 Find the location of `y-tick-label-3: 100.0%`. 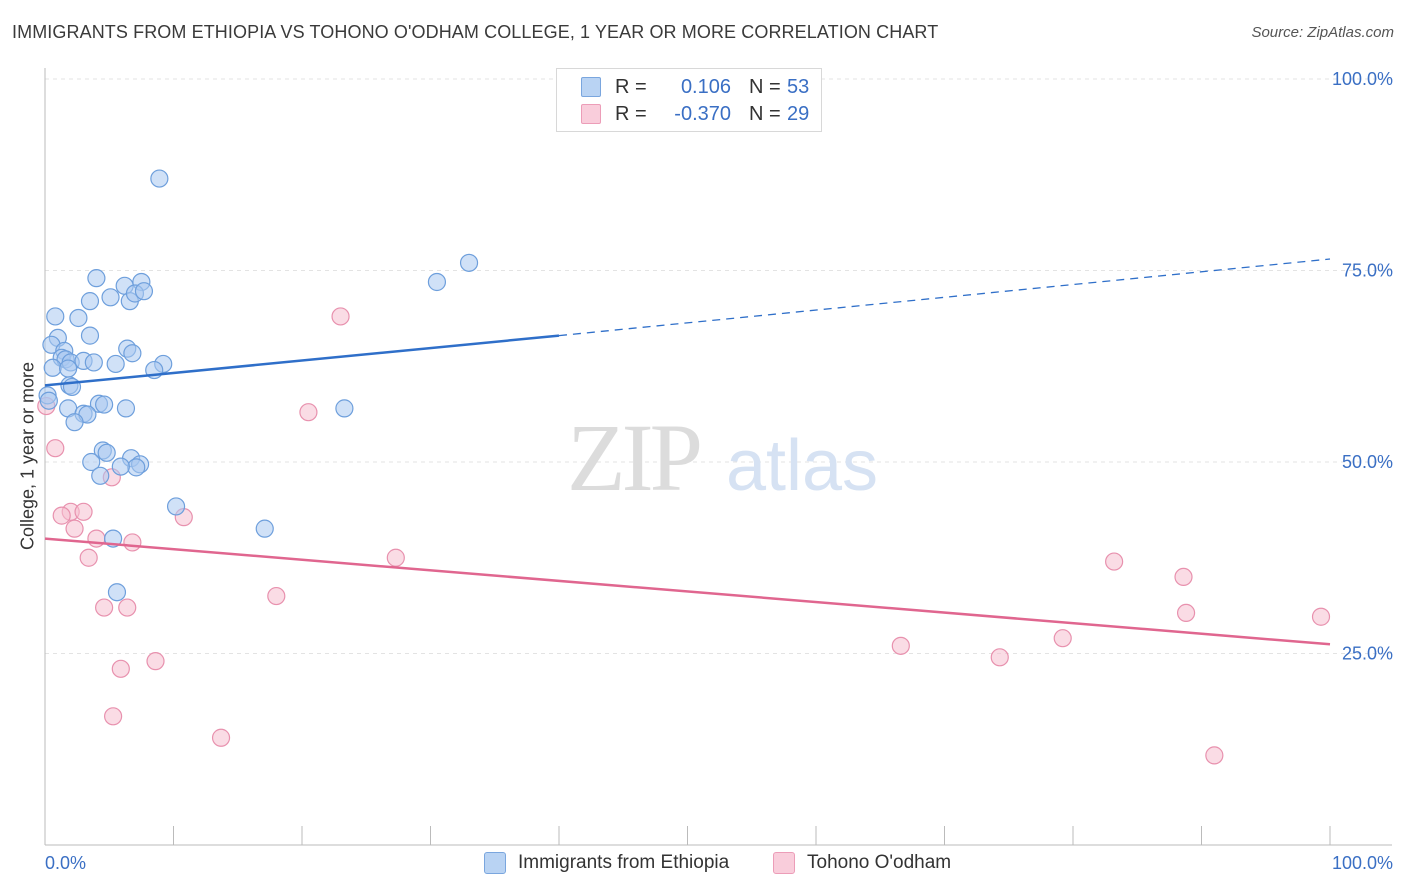

y-tick-label-3: 100.0% is located at coordinates (1362, 79).